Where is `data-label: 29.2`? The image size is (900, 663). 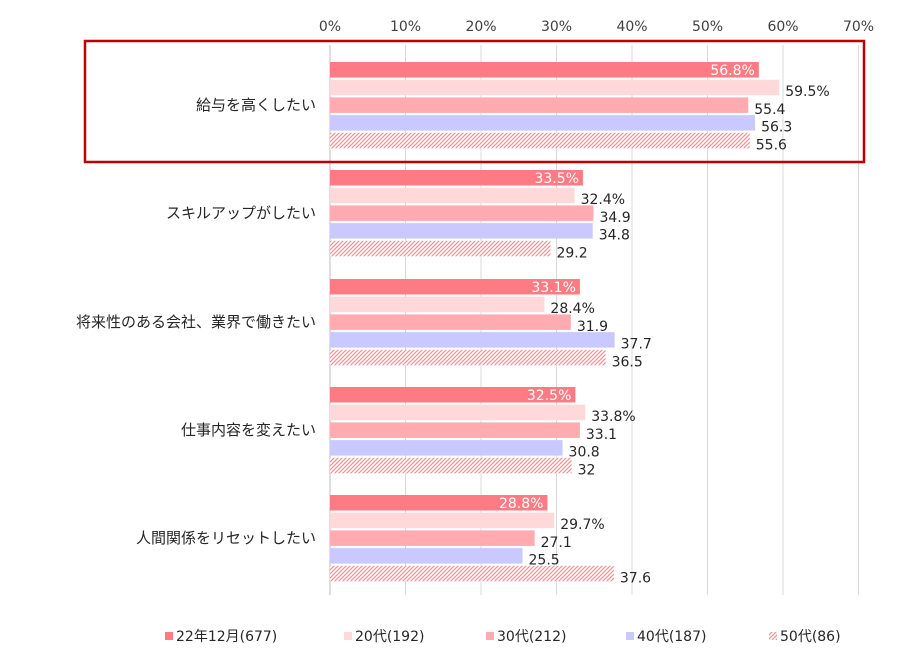 data-label: 29.2 is located at coordinates (571, 253).